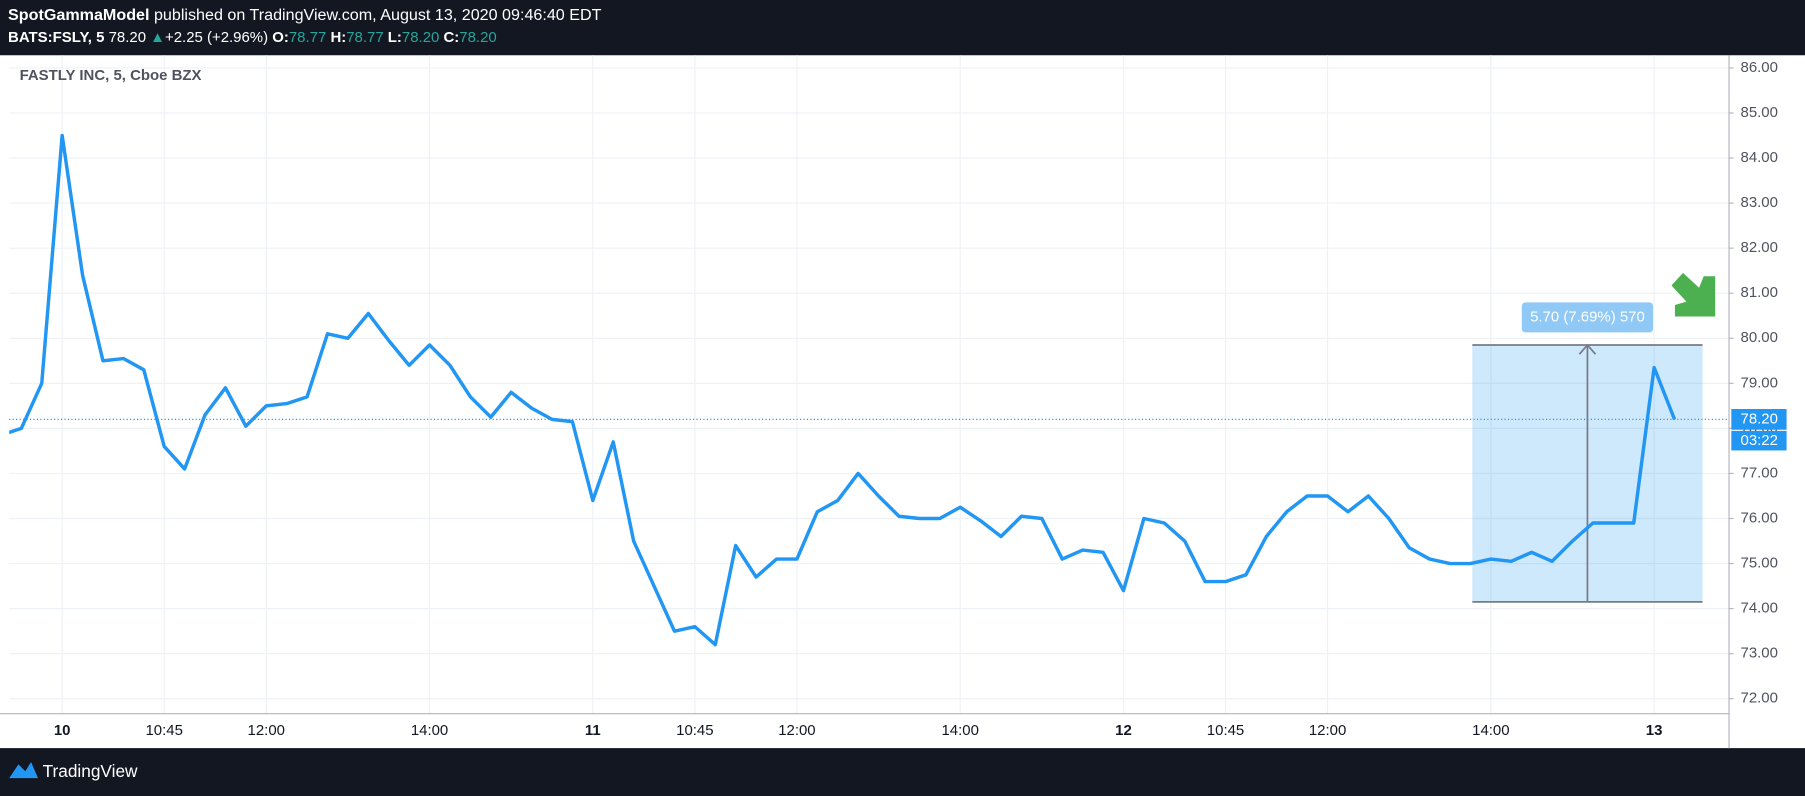 The height and width of the screenshot is (796, 1805). I want to click on c-value: 78.20, so click(477, 37).